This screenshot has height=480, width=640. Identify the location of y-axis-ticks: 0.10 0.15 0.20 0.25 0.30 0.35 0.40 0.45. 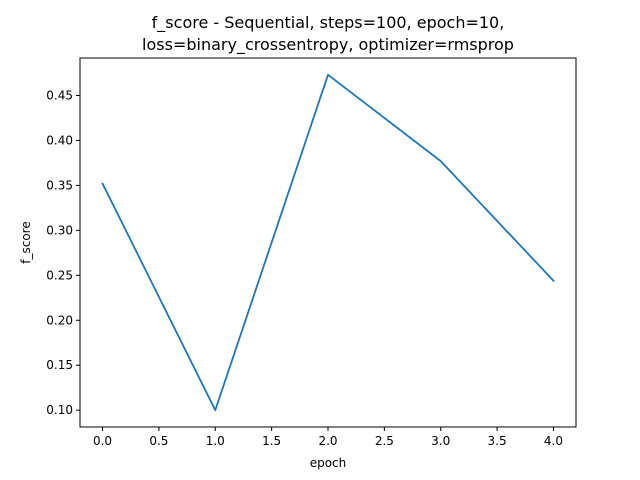
(63, 252).